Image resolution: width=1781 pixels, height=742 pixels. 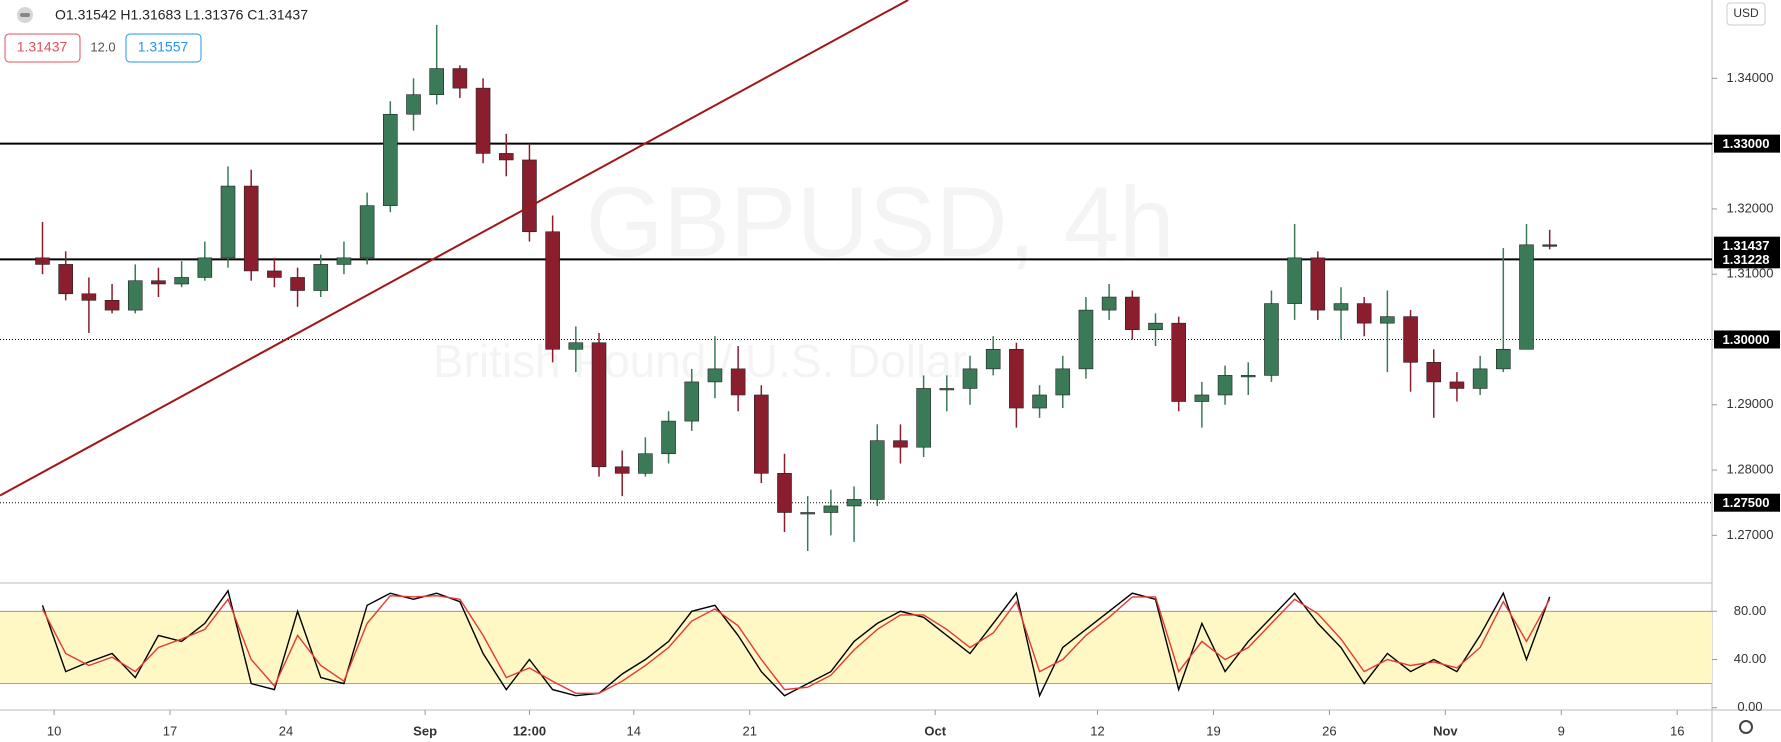 What do you see at coordinates (1746, 727) in the screenshot?
I see `settings-icon` at bounding box center [1746, 727].